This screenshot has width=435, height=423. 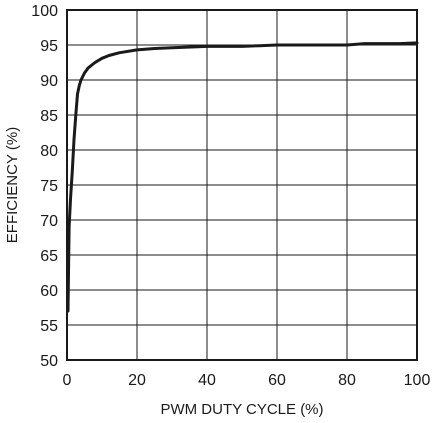 I want to click on x-tick-label: 40, so click(x=207, y=380).